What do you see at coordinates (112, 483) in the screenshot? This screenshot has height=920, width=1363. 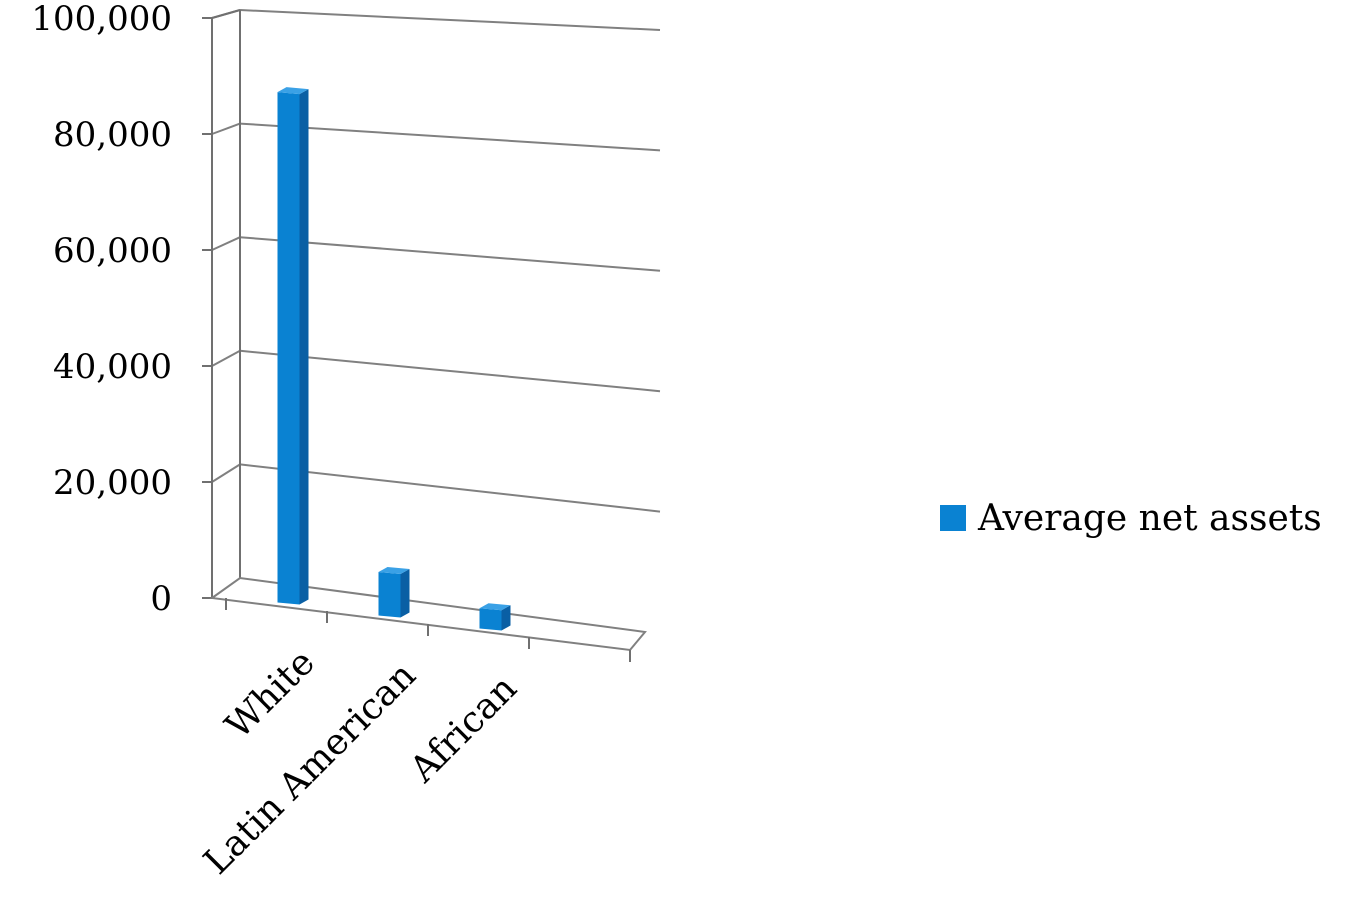 I see `y-tick-label: 20,000` at bounding box center [112, 483].